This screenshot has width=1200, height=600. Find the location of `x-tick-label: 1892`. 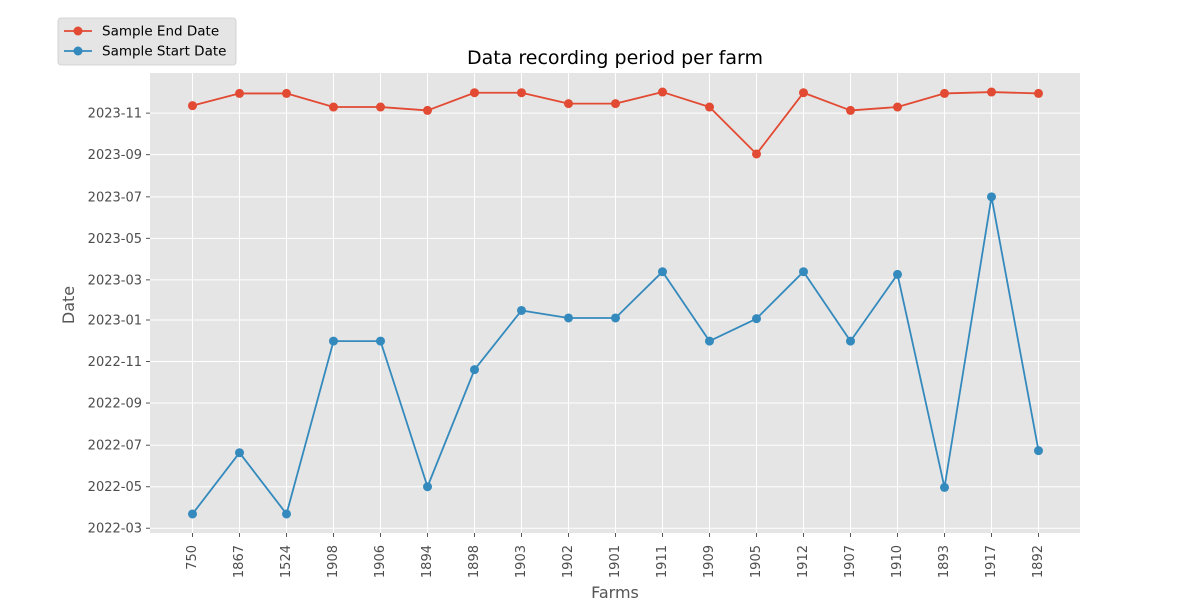

x-tick-label: 1892 is located at coordinates (1038, 561).